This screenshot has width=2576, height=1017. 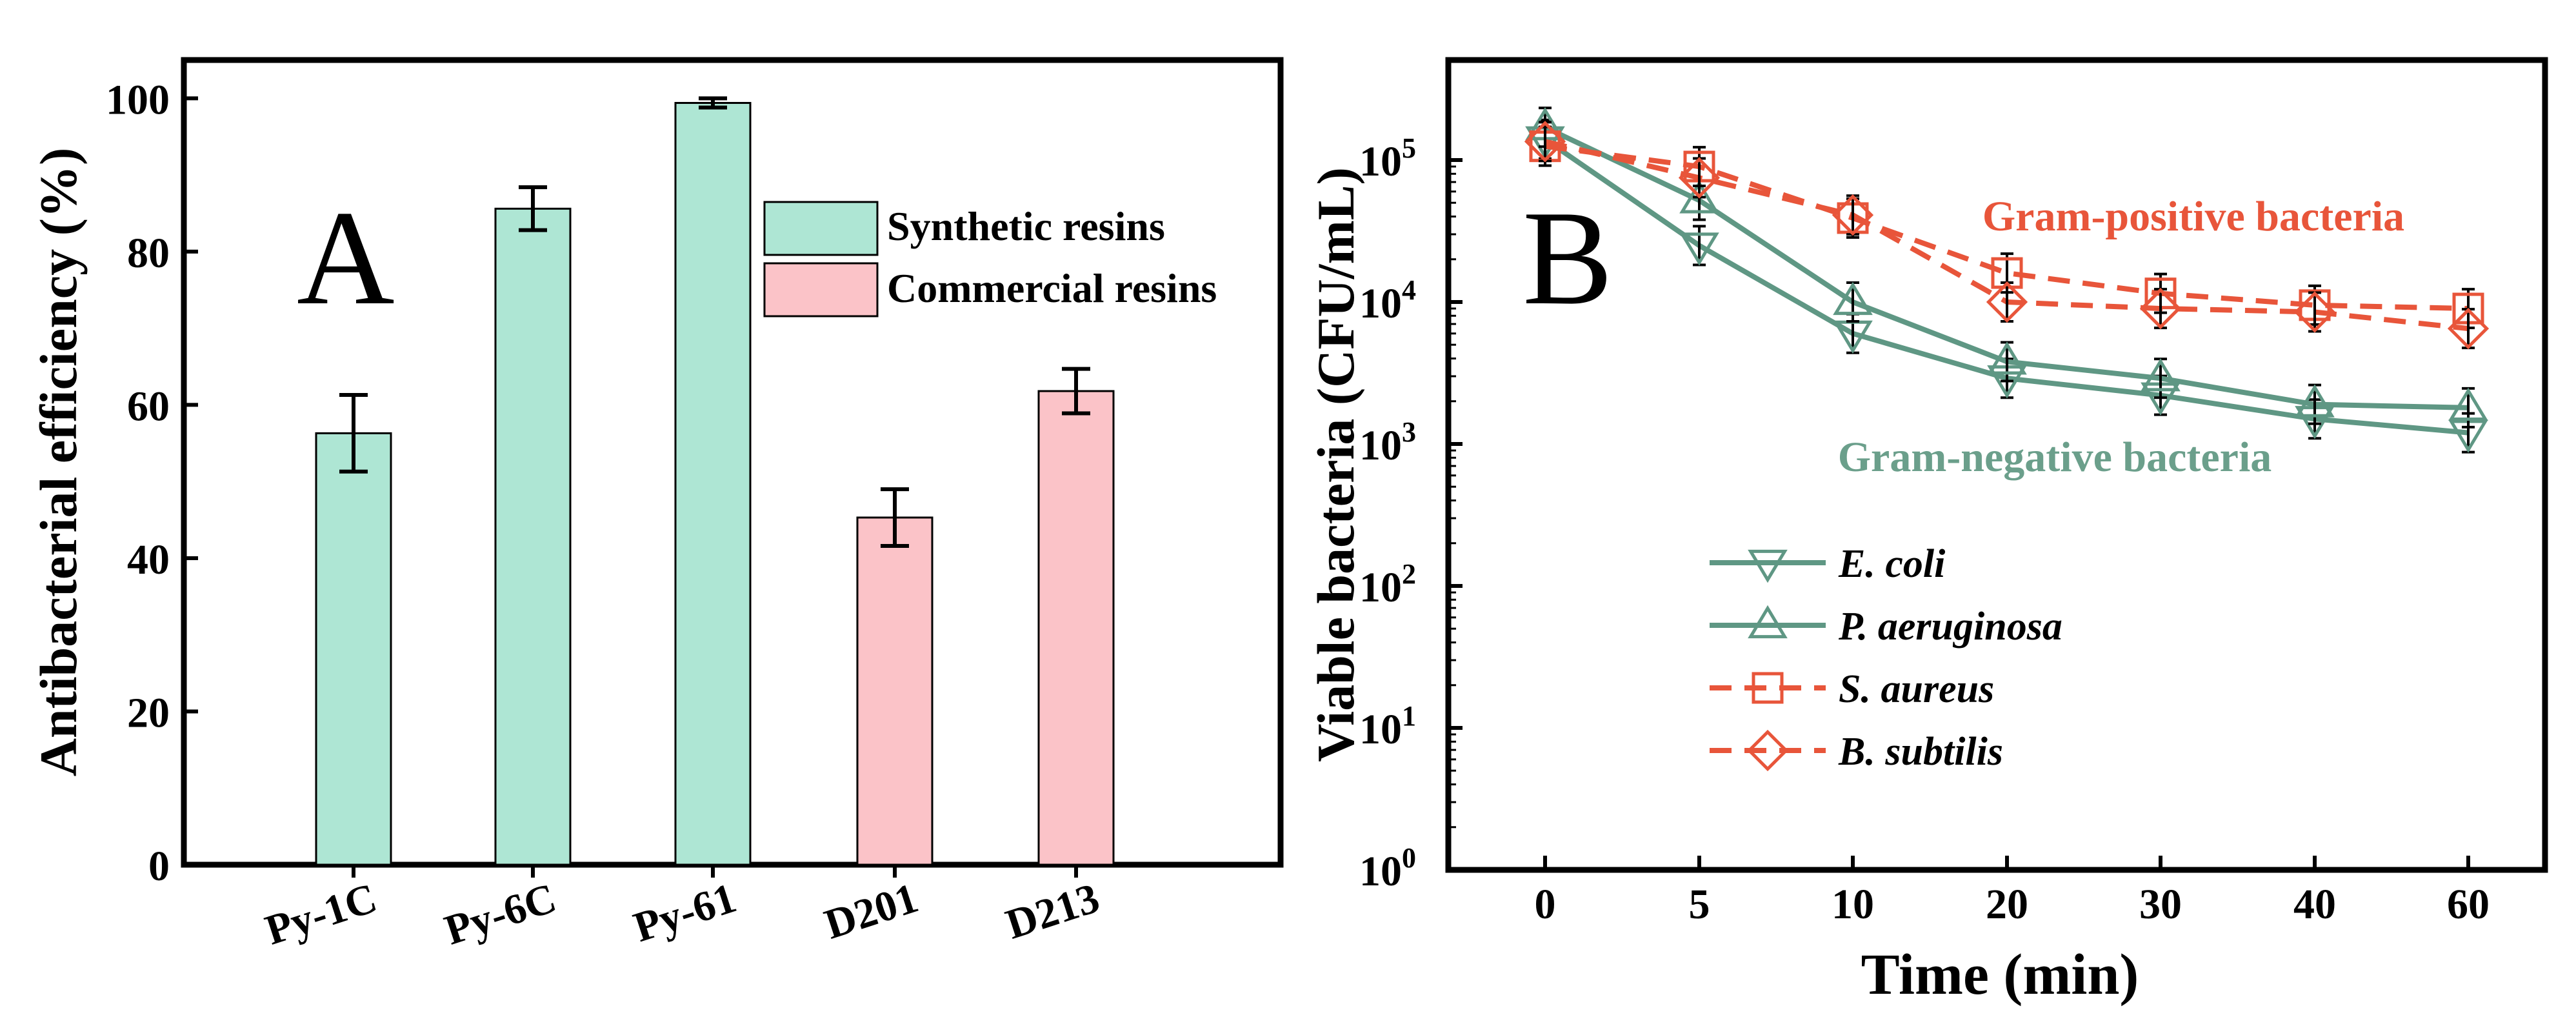 I want to click on bar-py-6c, so click(x=533, y=536).